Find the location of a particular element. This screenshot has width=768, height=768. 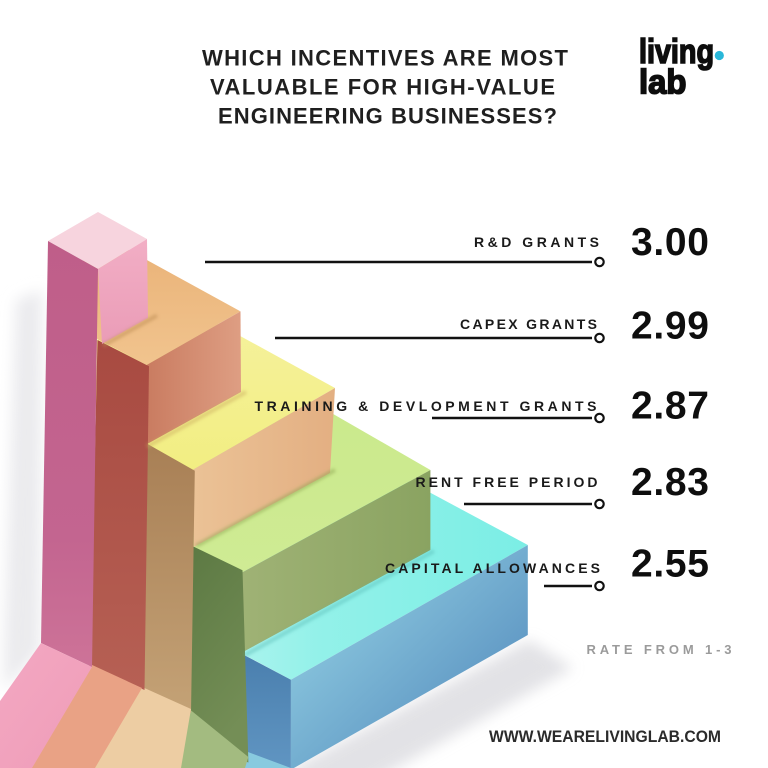

svg-text: 2.83 is located at coordinates (670, 482).